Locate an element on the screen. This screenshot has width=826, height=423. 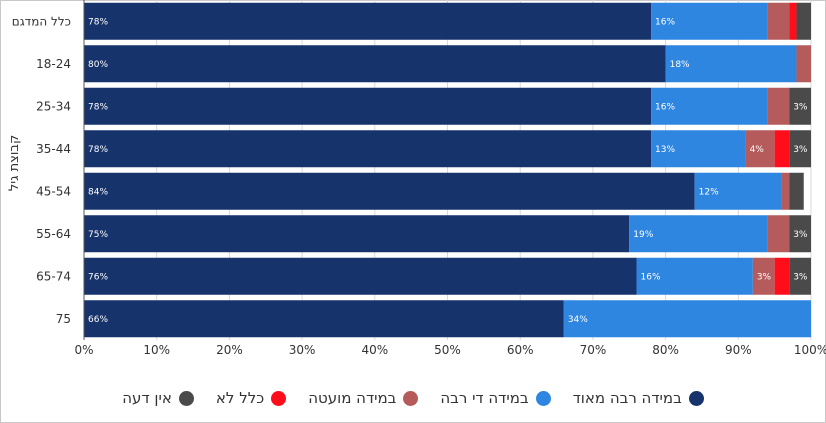
category-label: 65-74 is located at coordinates (53, 276).